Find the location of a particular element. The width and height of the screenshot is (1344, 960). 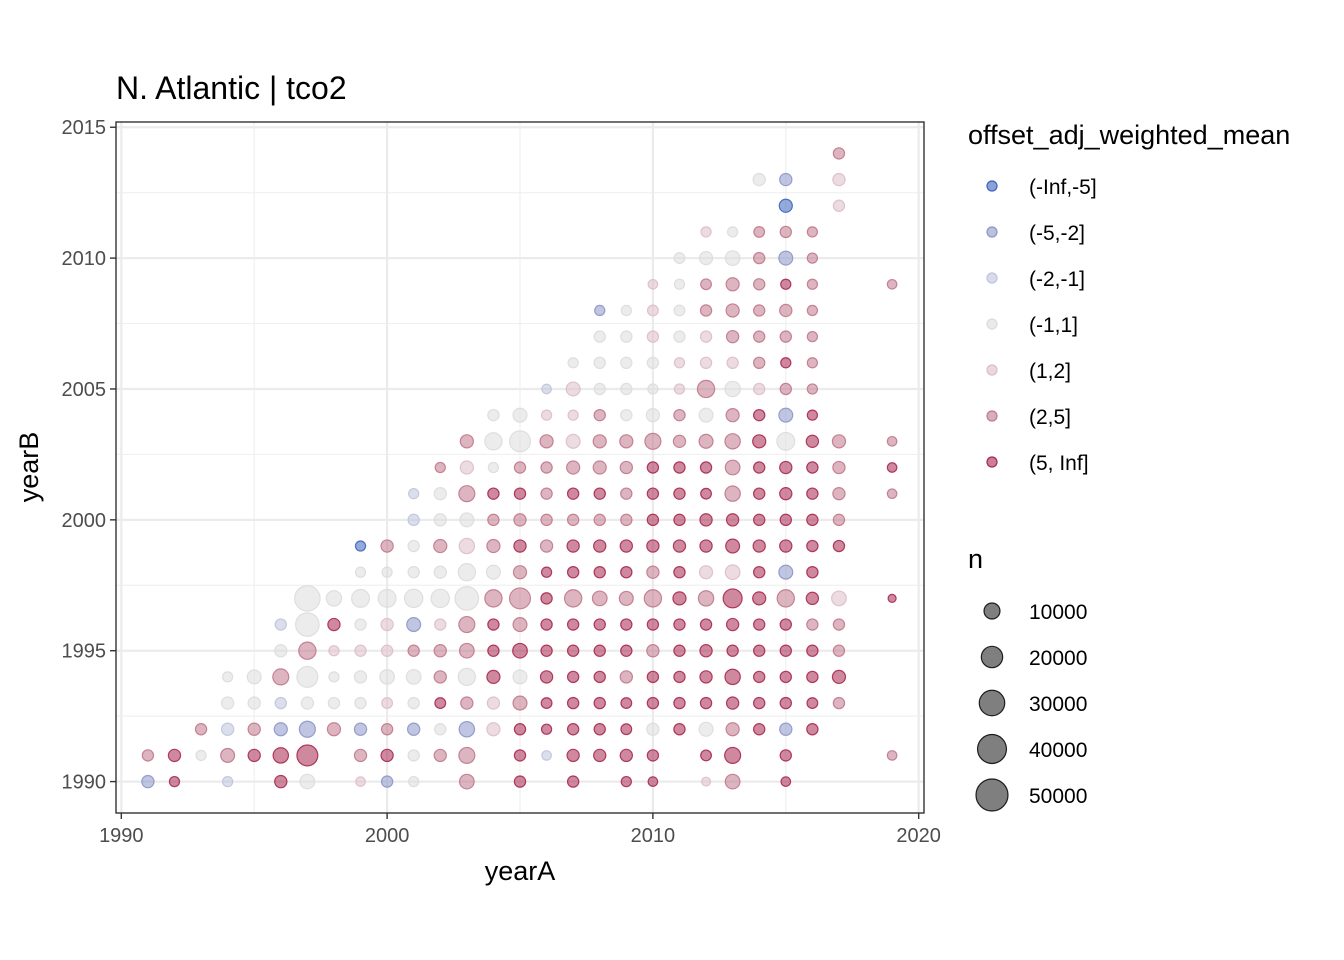

y-tick-label: 1995 is located at coordinates (84, 652).